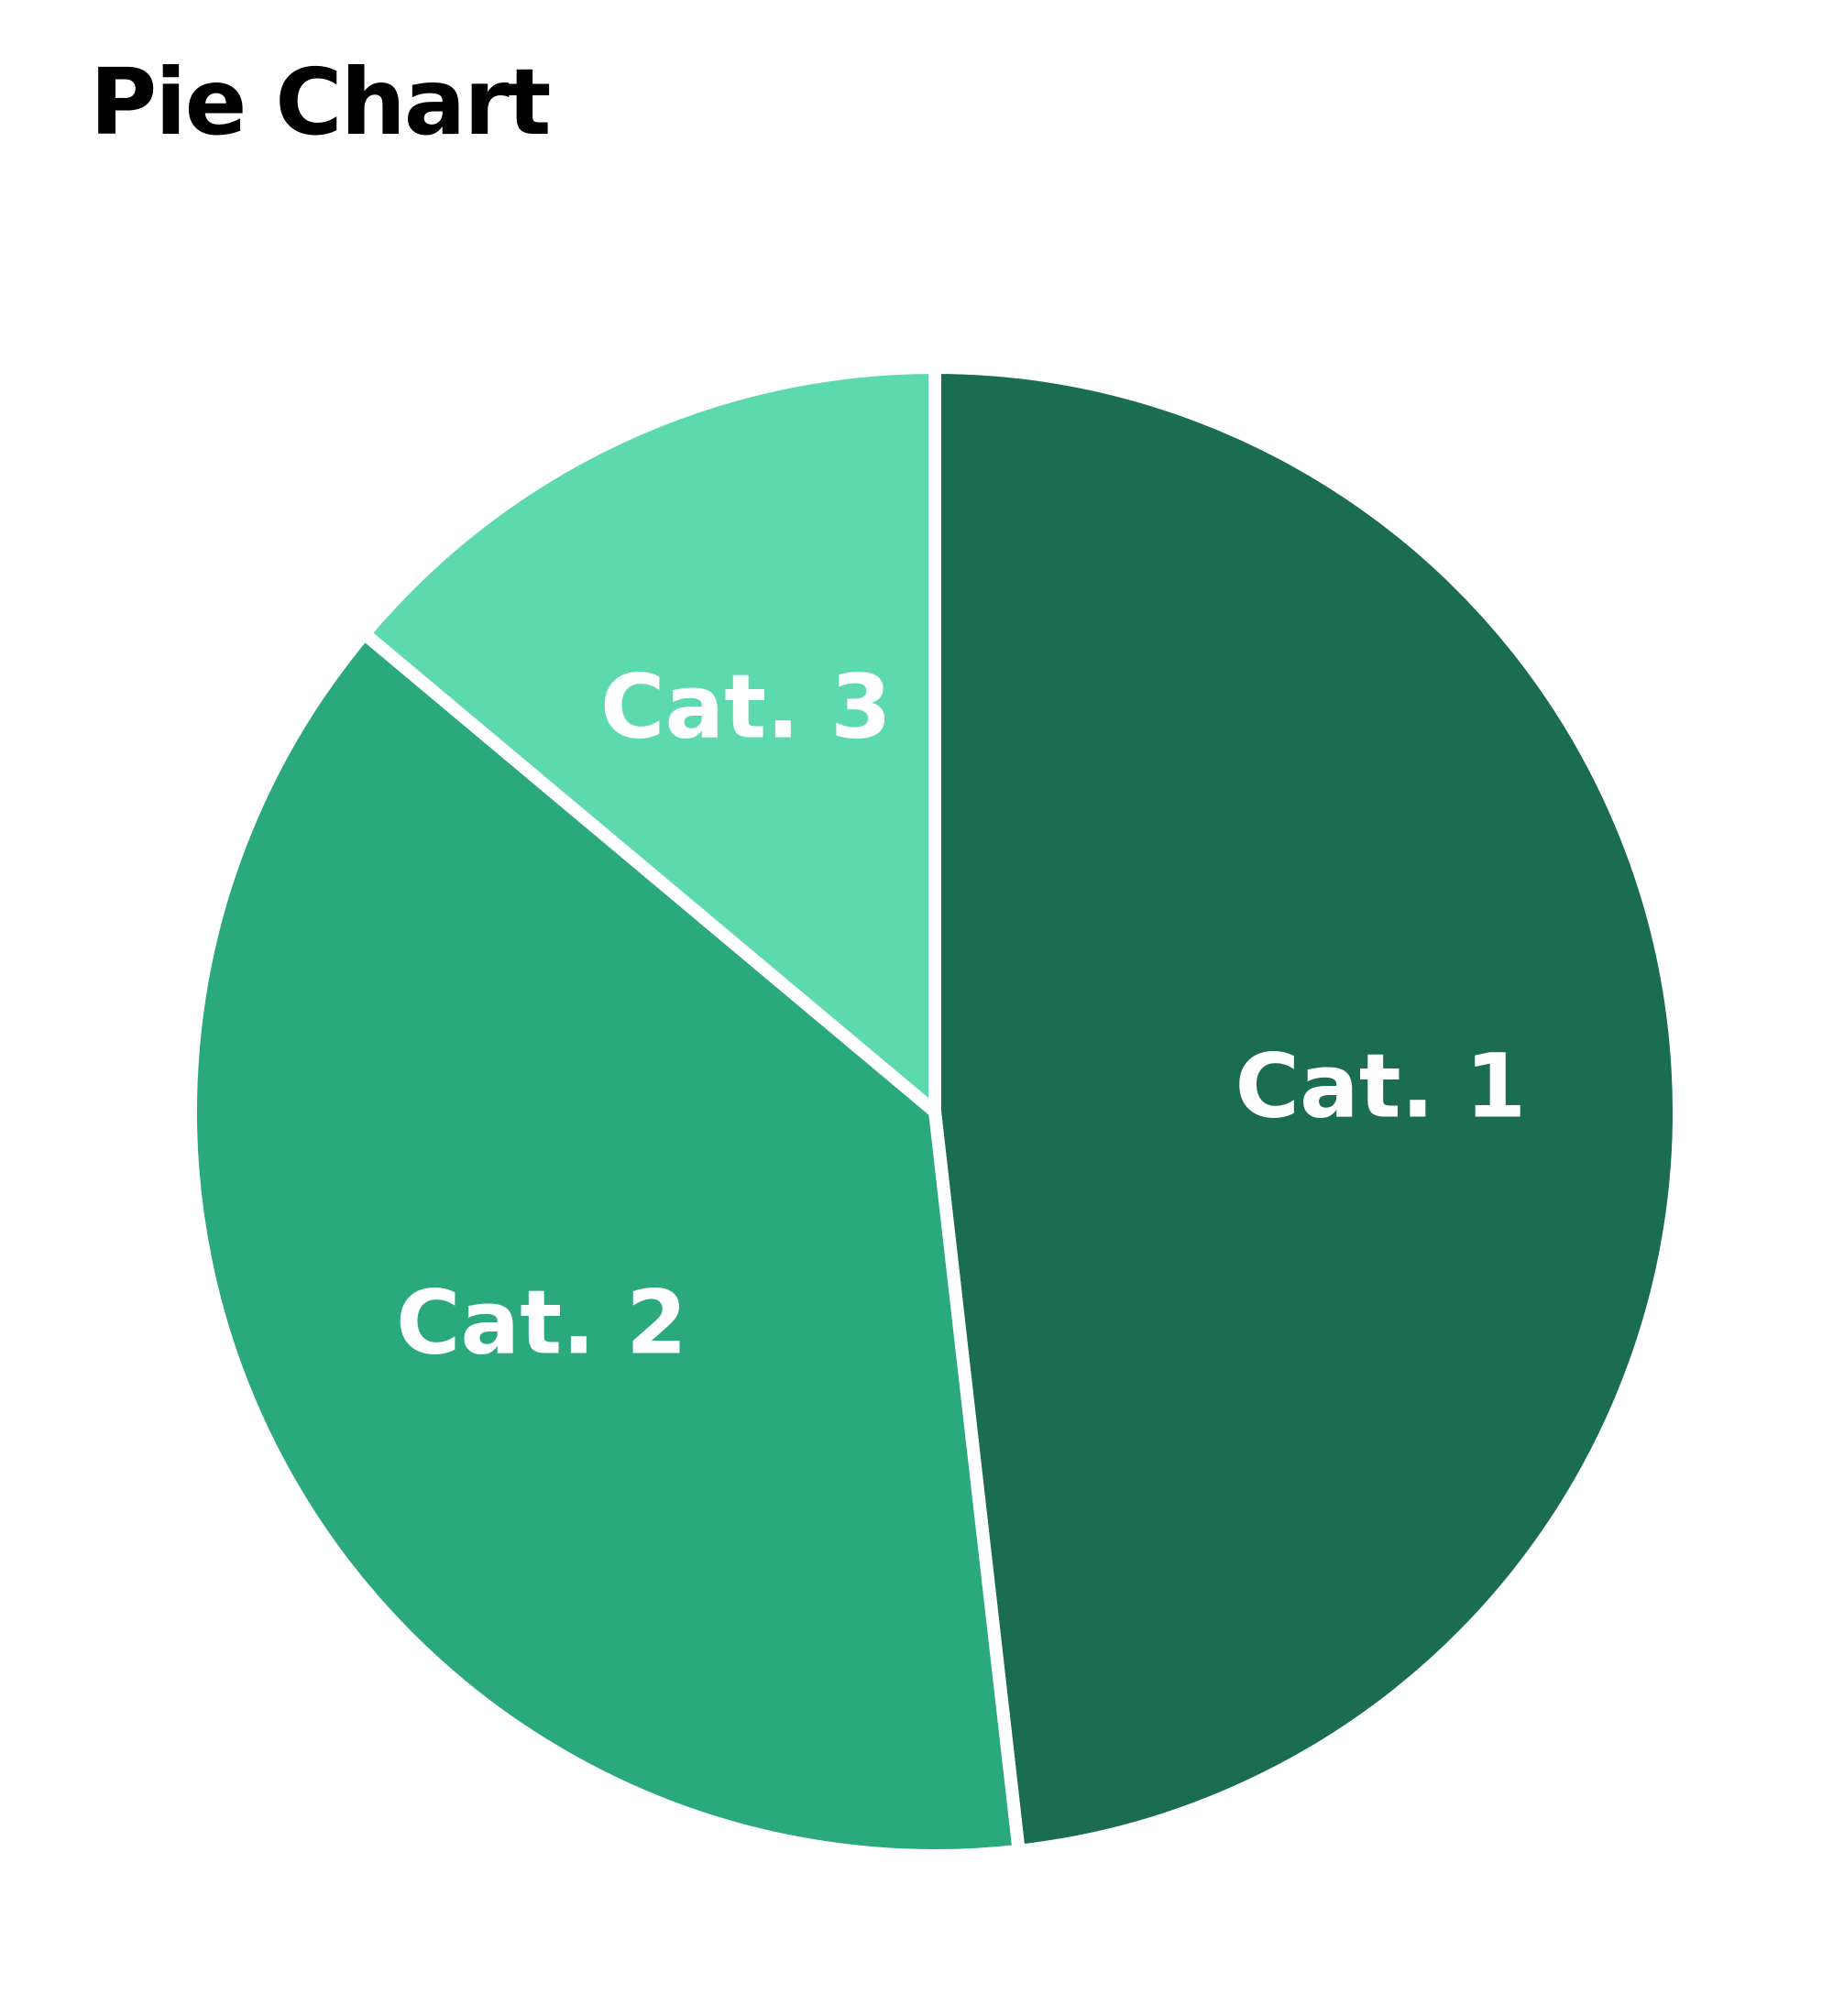 This screenshot has height=2016, width=1833. What do you see at coordinates (746, 707) in the screenshot?
I see `pie-slice-label-3: Cat. 3` at bounding box center [746, 707].